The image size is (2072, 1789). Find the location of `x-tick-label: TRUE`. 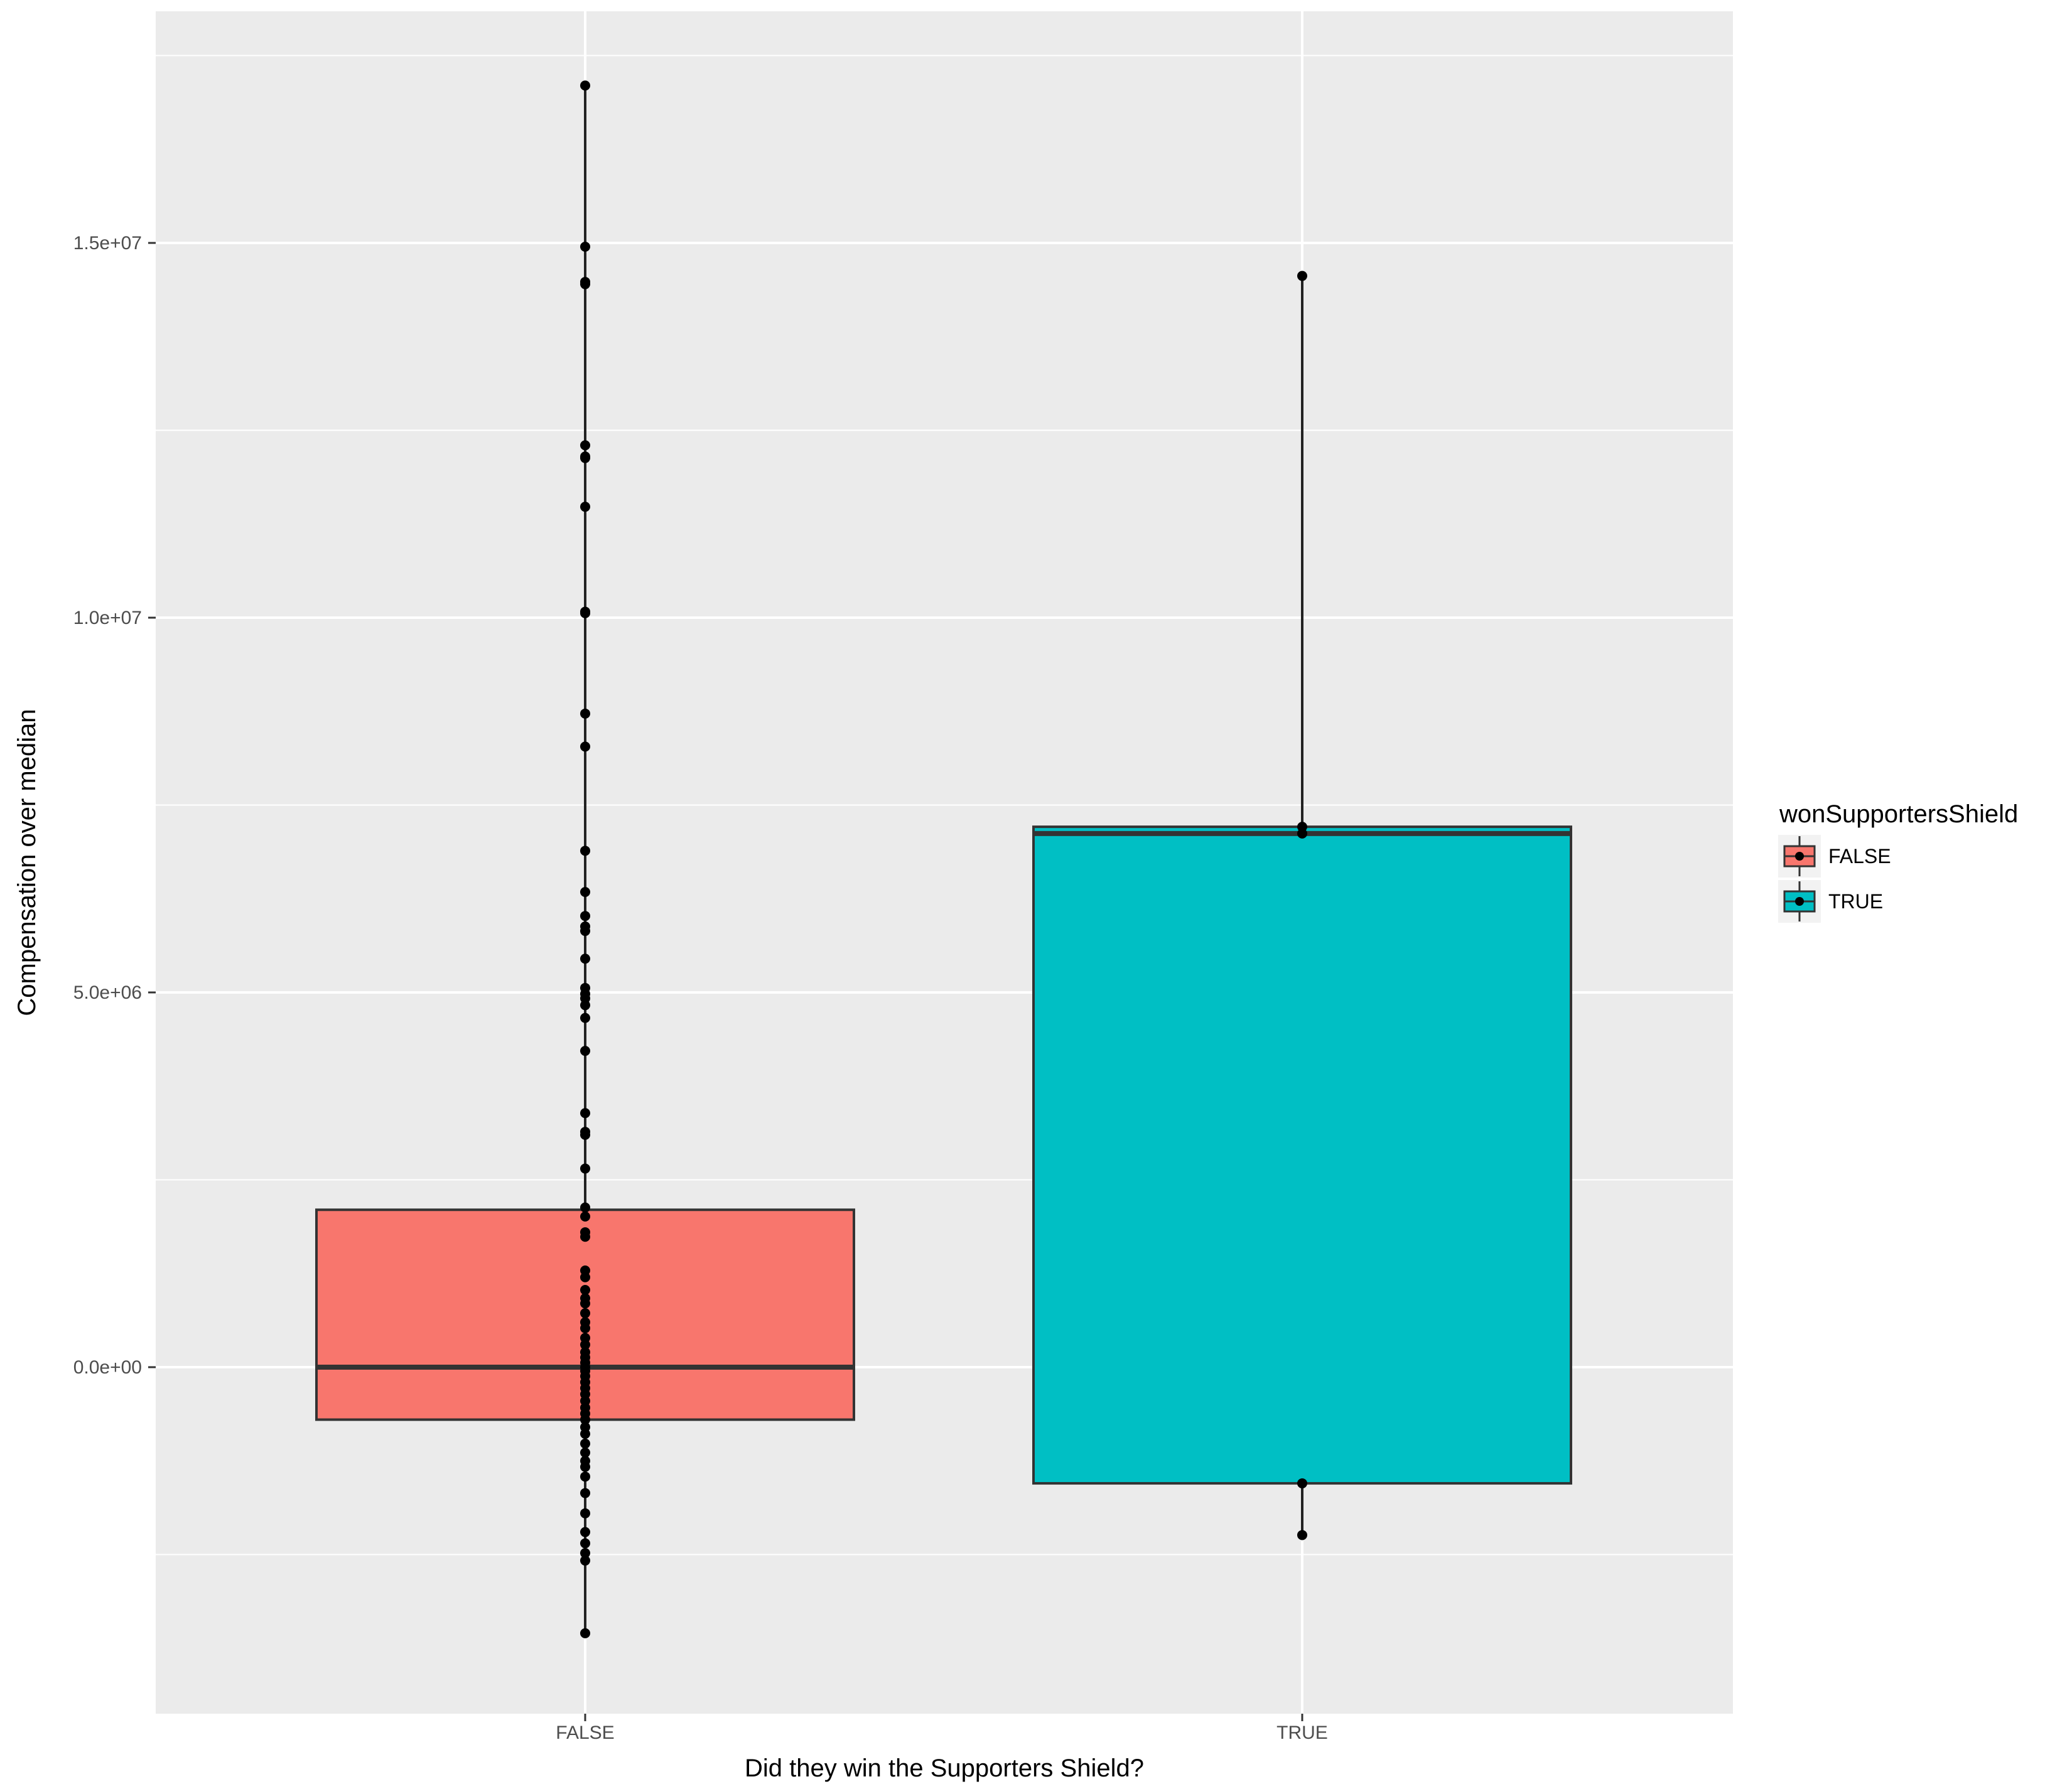

x-tick-label: TRUE is located at coordinates (1302, 1732).